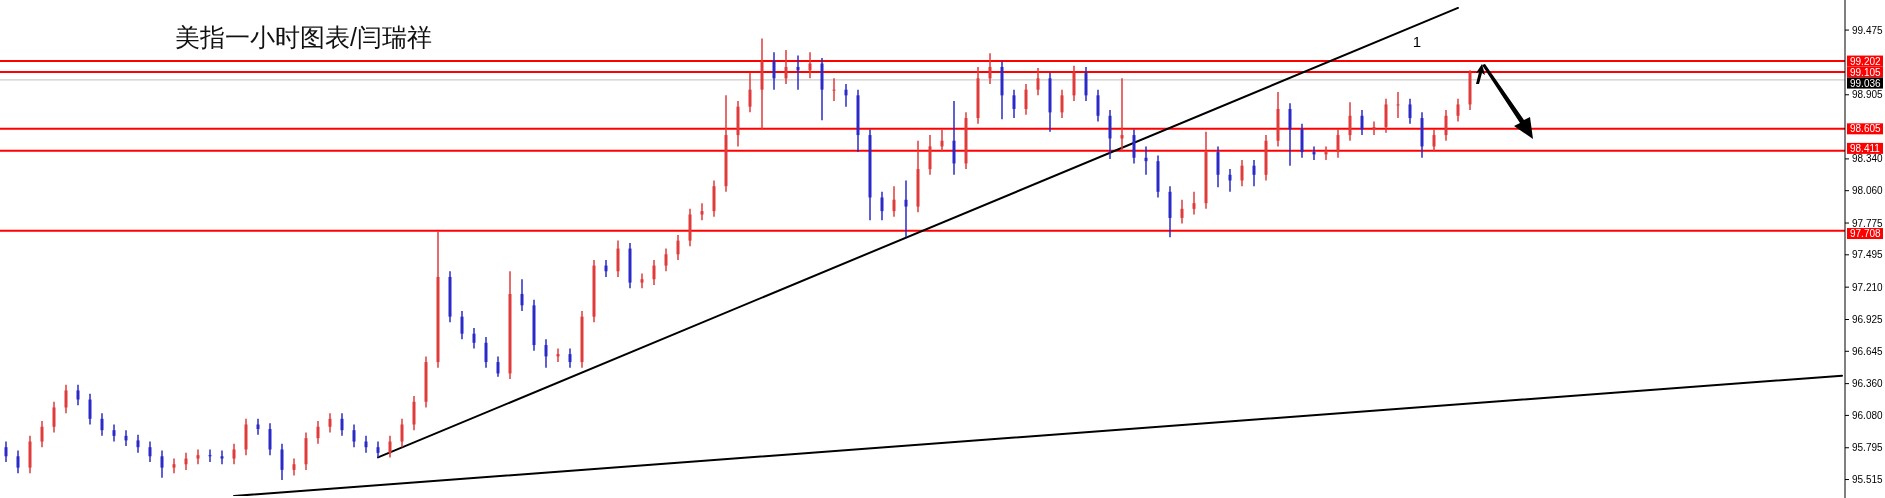 Image resolution: width=1885 pixels, height=498 pixels. Describe the element at coordinates (1868, 384) in the screenshot. I see `y-tick-label: 96.360` at that location.